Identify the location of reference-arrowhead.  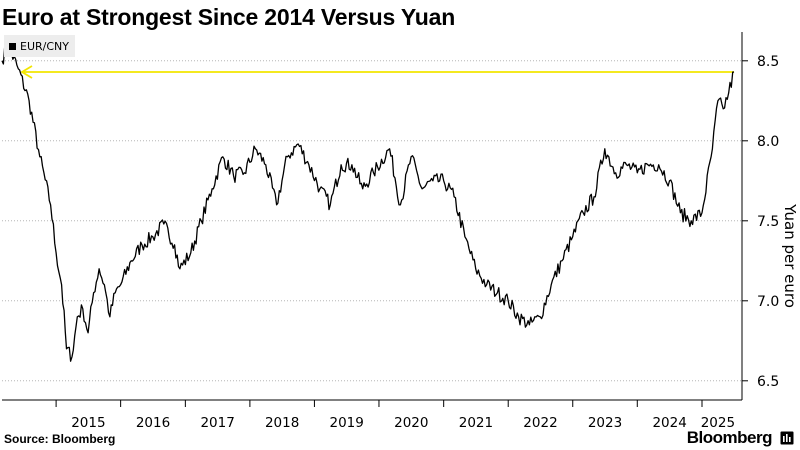
(26, 72).